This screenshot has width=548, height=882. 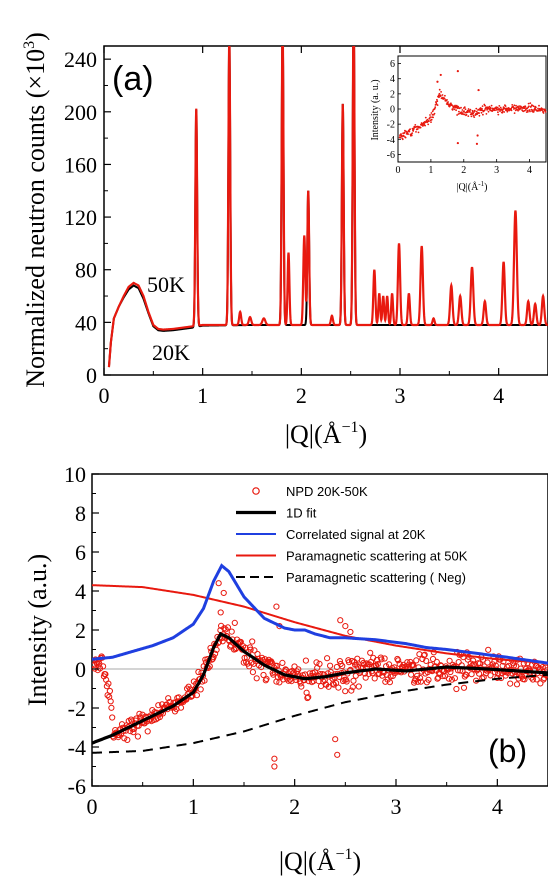 What do you see at coordinates (472, 107) in the screenshot?
I see `inset-data` at bounding box center [472, 107].